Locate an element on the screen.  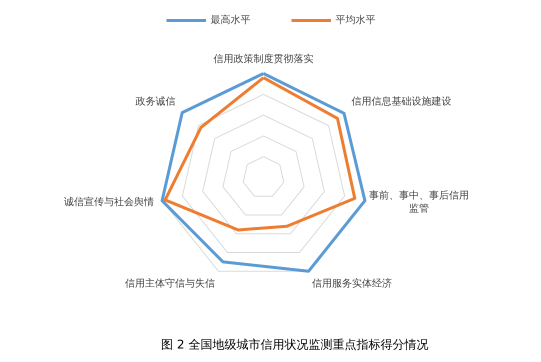
spoke-label: 信用信息基础设施建设 is located at coordinates (401, 101).